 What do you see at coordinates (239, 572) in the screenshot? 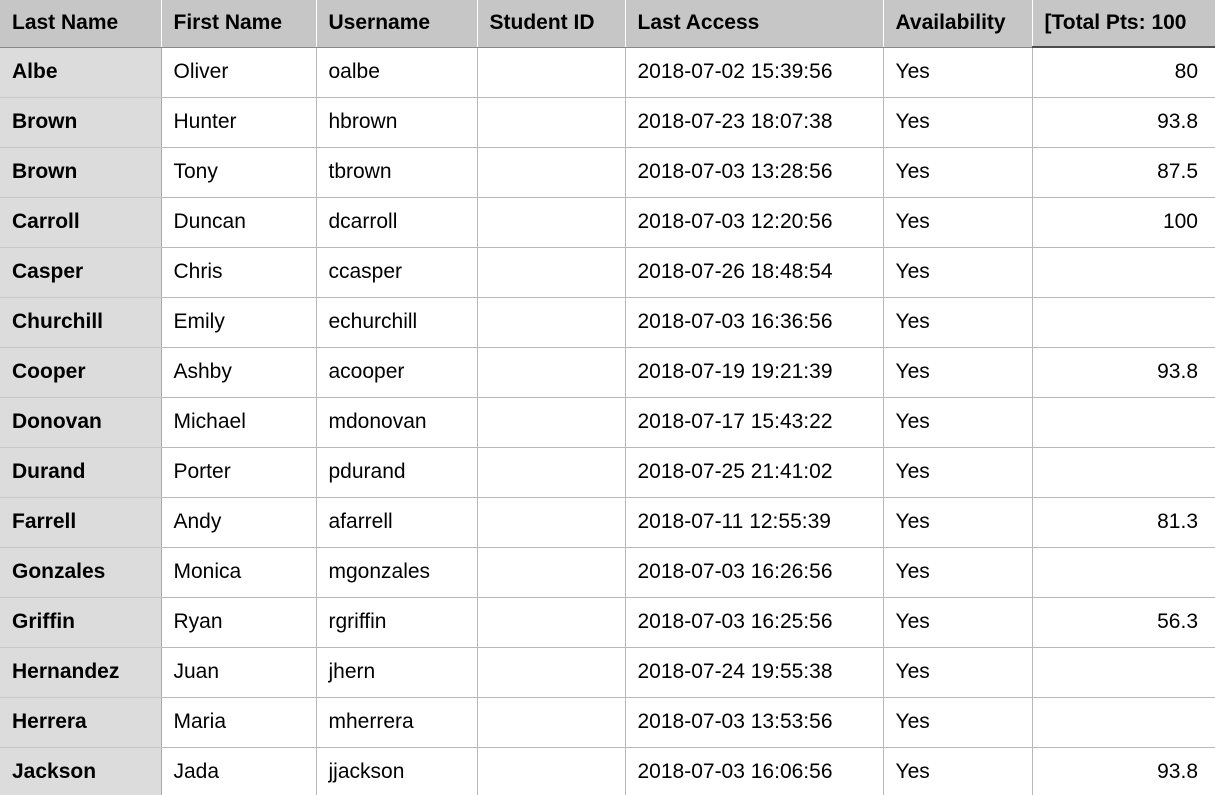
I see `cell-first-name: Monica` at bounding box center [239, 572].